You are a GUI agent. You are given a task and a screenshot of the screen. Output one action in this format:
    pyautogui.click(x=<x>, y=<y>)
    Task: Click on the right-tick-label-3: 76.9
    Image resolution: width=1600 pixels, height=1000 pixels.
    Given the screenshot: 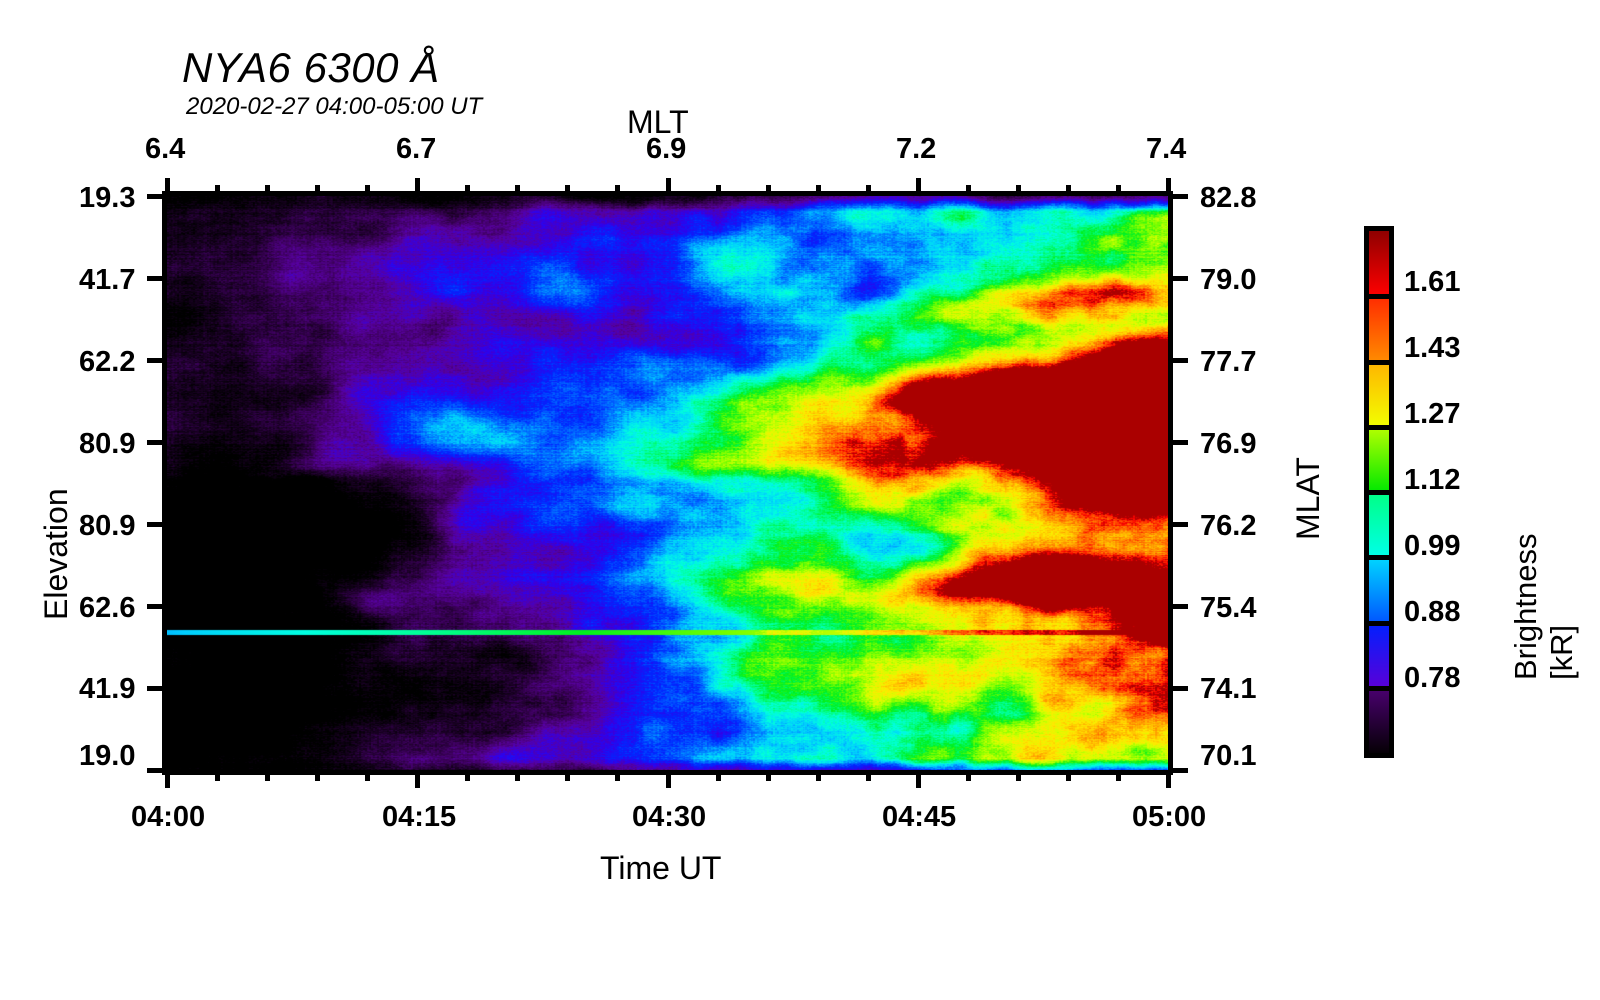 What is the action you would take?
    pyautogui.click(x=1228, y=444)
    